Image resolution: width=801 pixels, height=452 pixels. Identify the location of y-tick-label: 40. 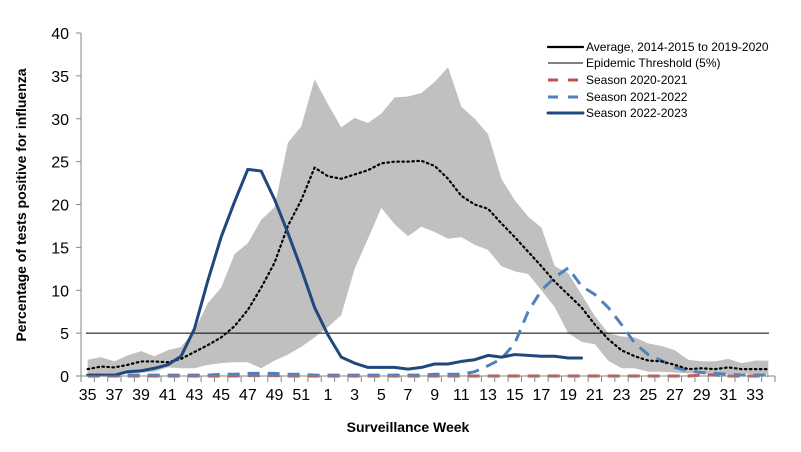
(60, 34).